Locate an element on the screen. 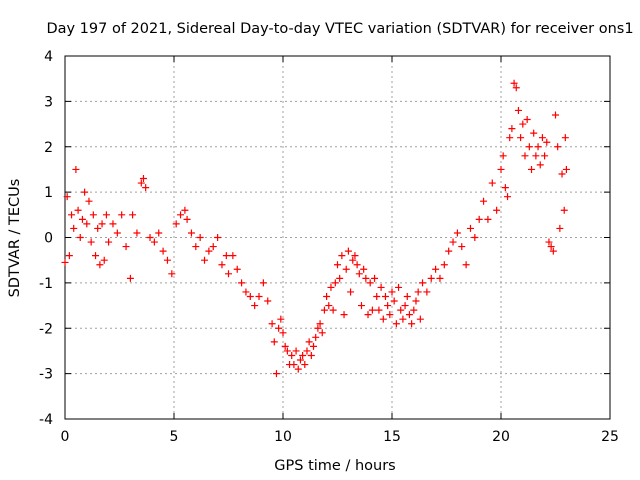 The image size is (640, 480). x-tick-label: 15 is located at coordinates (392, 437).